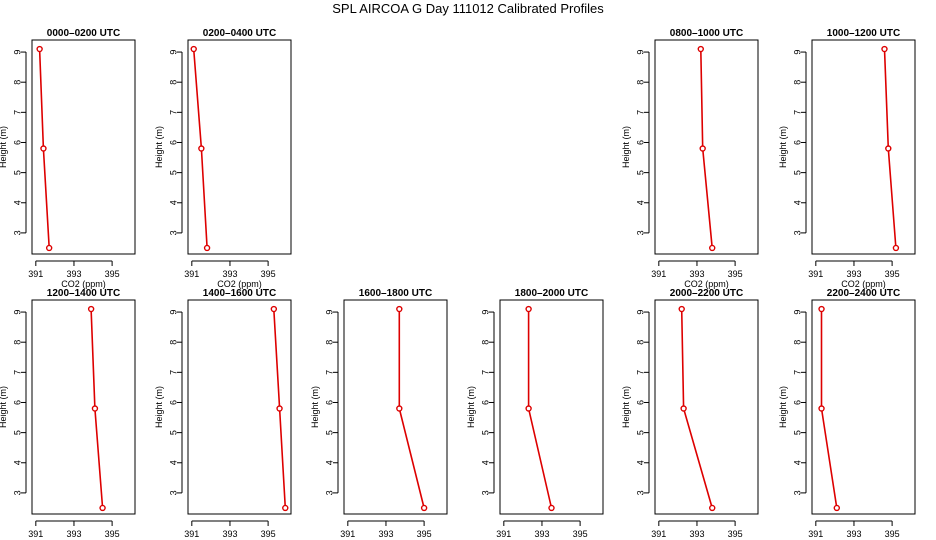  Describe the element at coordinates (239, 33) in the screenshot. I see `plot-title: 0200–0400 UTC` at that location.